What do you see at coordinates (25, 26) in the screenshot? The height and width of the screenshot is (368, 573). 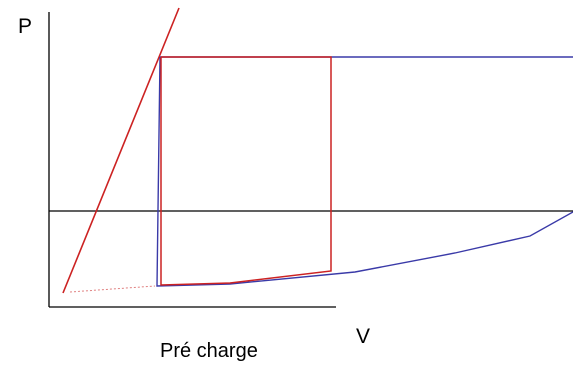 I see `y-axis-label: P` at bounding box center [25, 26].